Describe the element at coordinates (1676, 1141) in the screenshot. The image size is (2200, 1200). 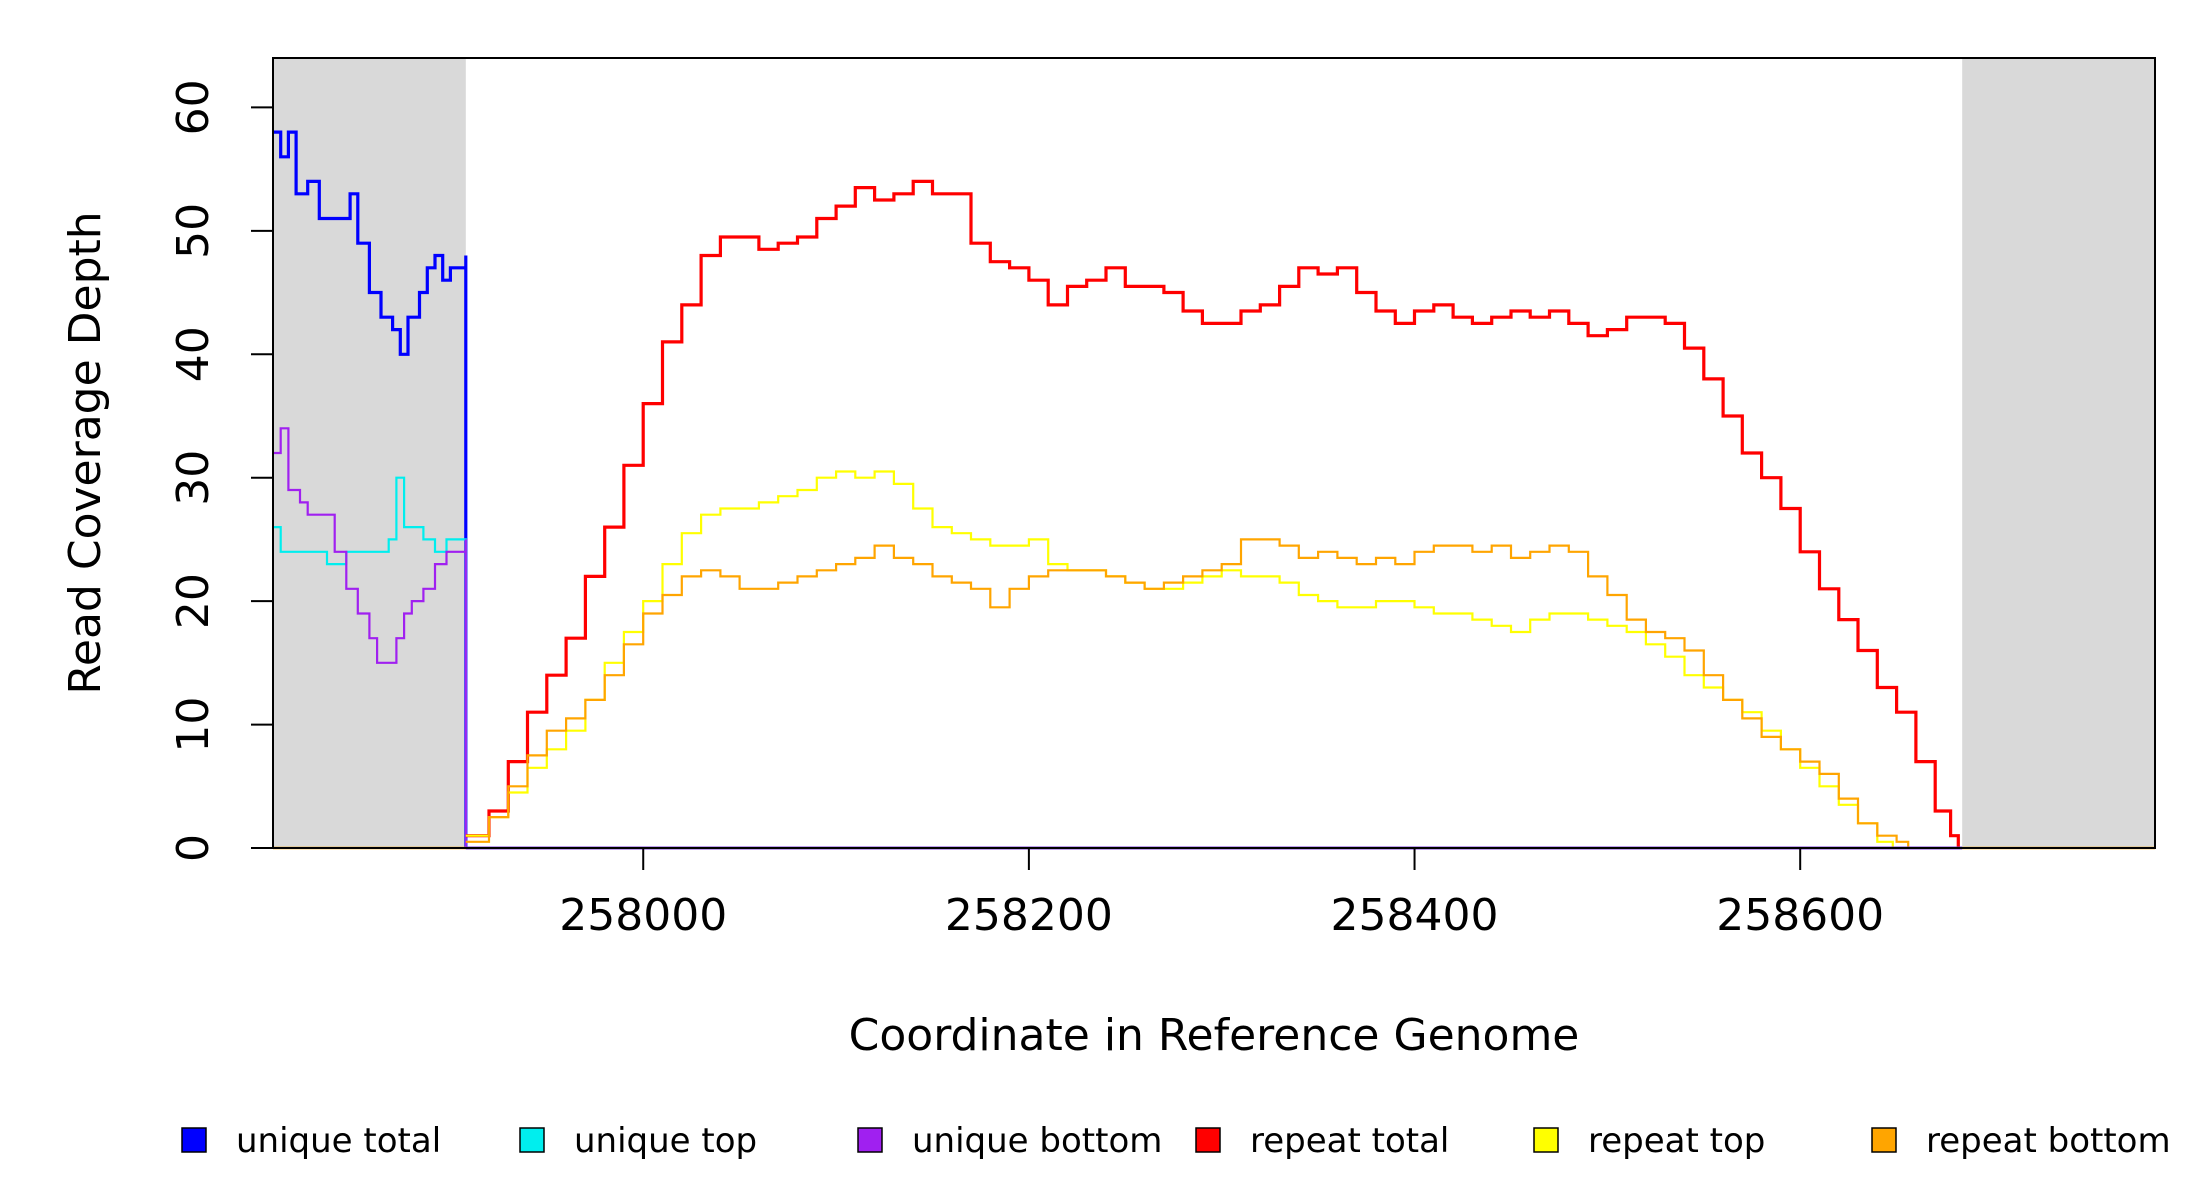
I see `legend-label: repeat top` at that location.